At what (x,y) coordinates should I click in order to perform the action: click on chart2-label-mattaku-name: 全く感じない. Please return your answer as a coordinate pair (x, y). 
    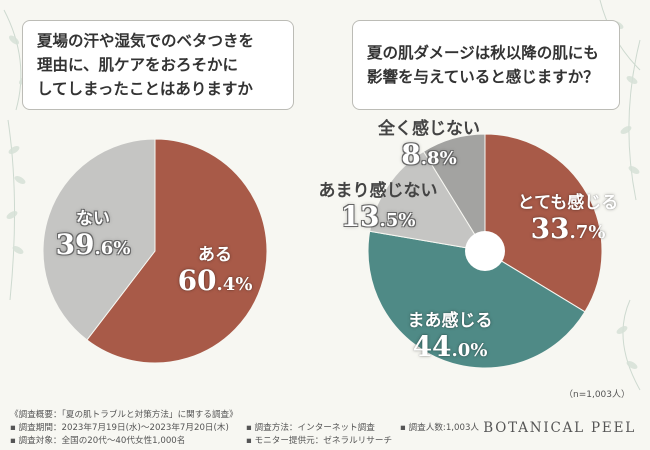
    Looking at the image, I should click on (429, 129).